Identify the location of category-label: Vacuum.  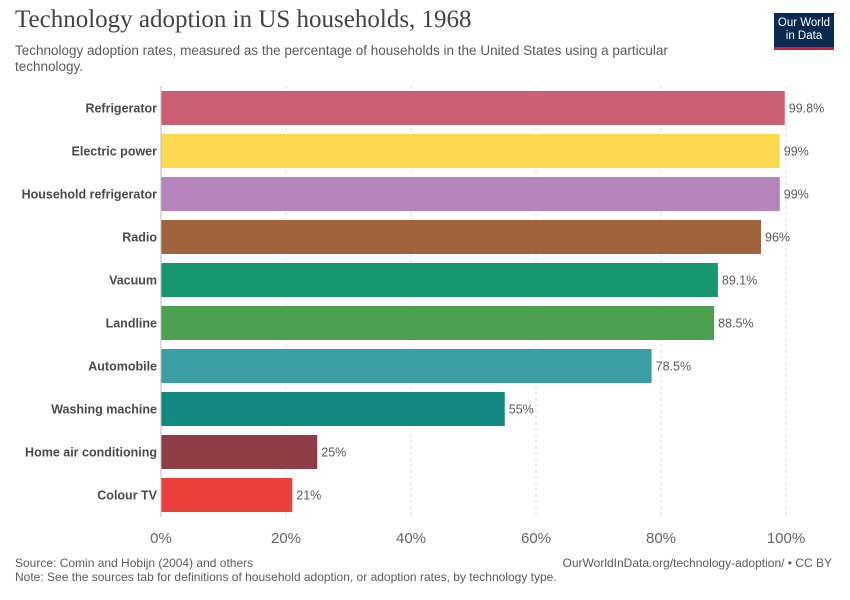
(133, 281).